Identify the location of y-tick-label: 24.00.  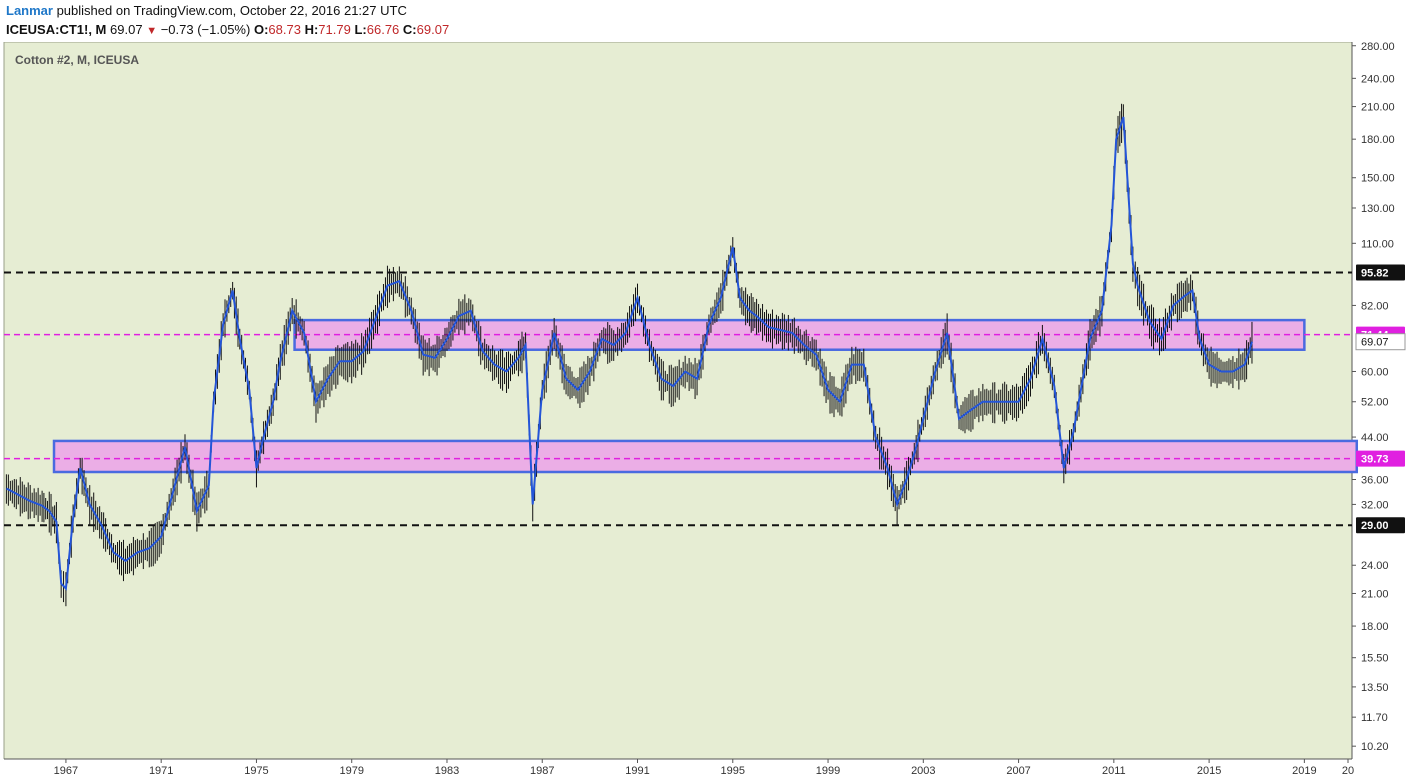
(1375, 566).